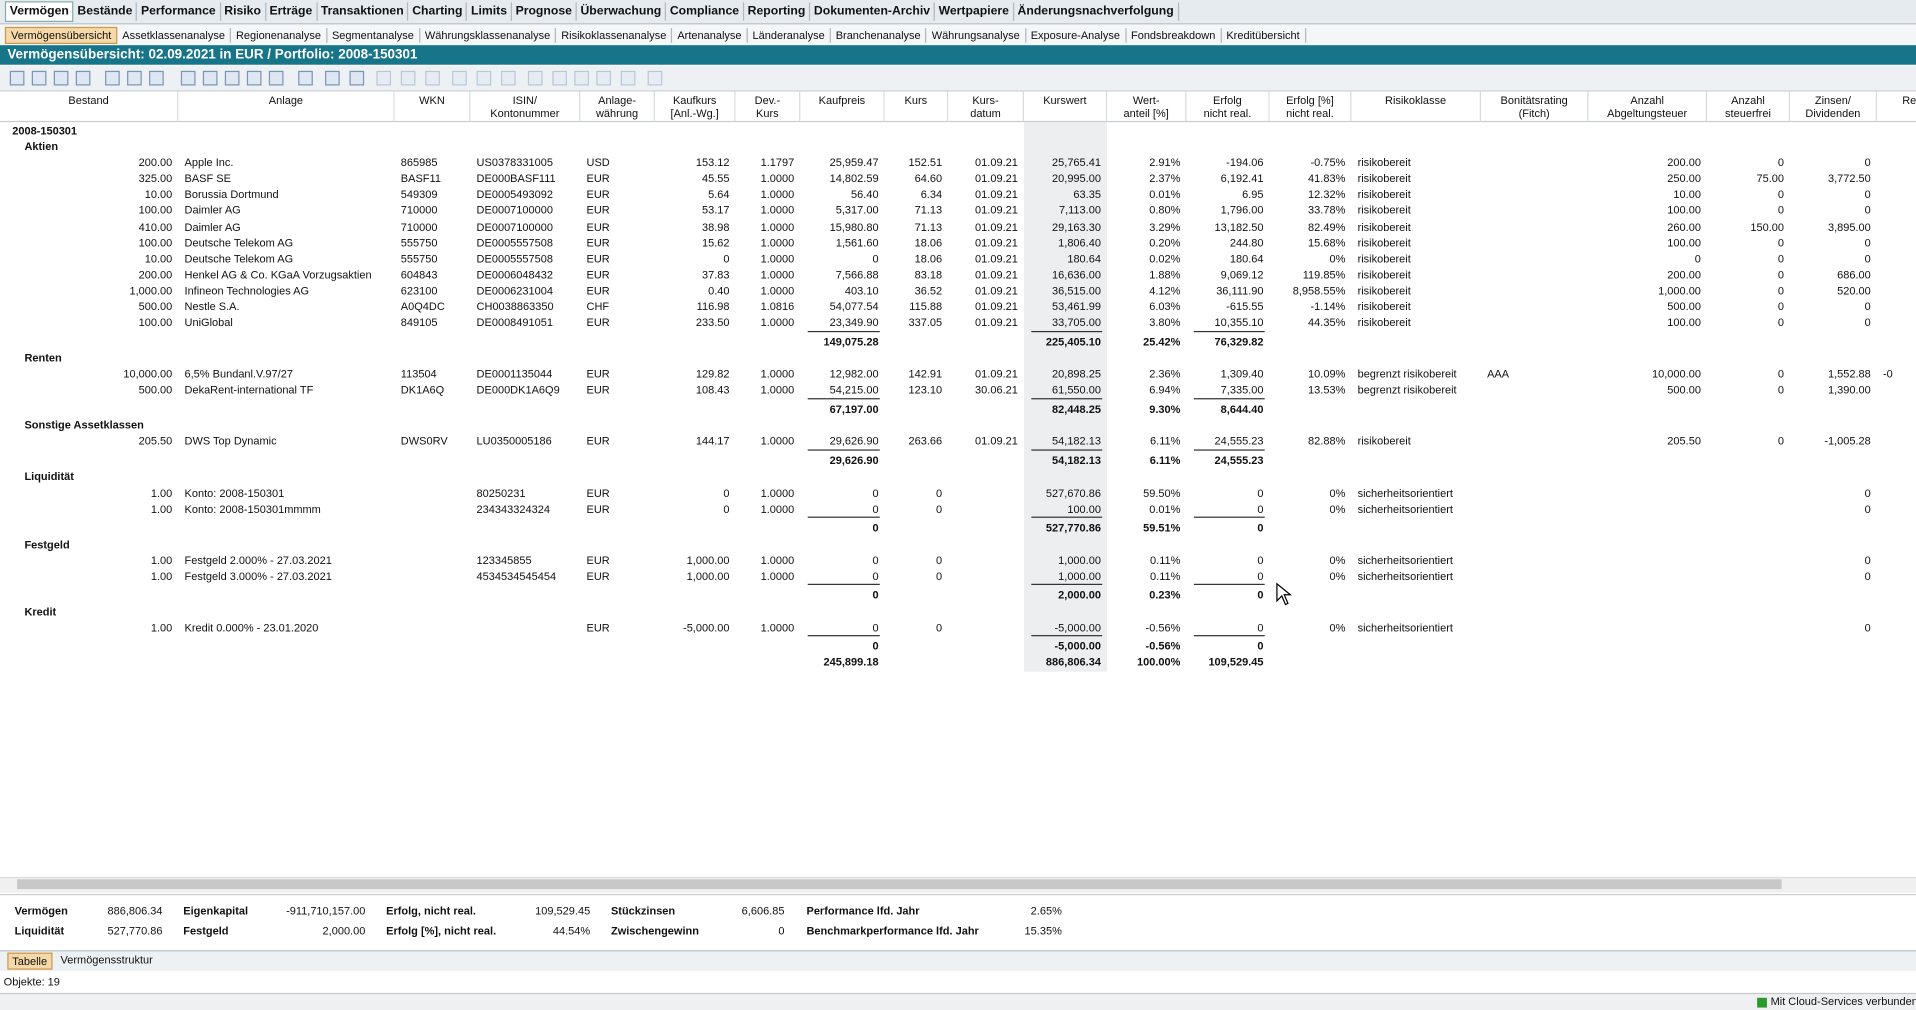 This screenshot has width=1916, height=1010. Describe the element at coordinates (1096, 11) in the screenshot. I see `menu-tab: Änderungsnachverfolgung` at that location.